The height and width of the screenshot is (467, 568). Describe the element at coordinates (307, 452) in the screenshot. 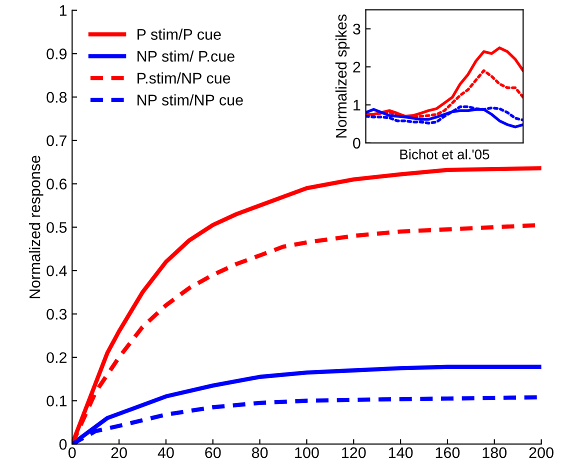

I see `x-tick-label: 100` at that location.